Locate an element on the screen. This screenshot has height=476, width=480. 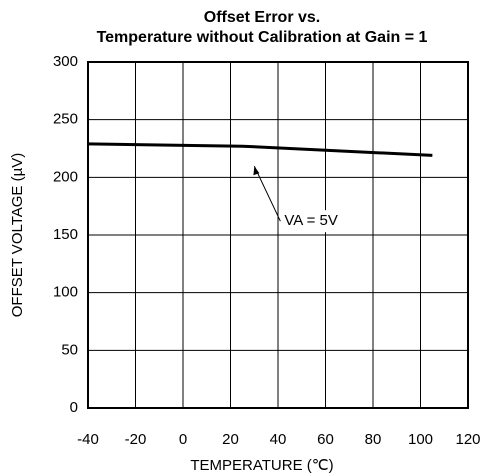
label-bg is located at coordinates (311, 221).